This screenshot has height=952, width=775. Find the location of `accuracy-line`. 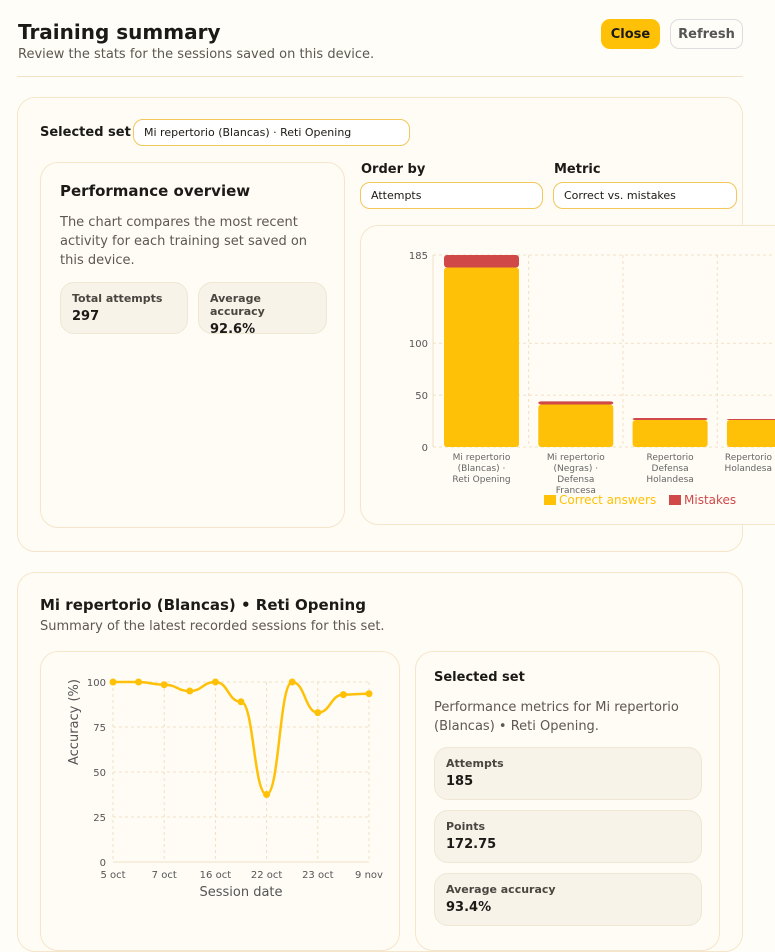

accuracy-line is located at coordinates (241, 738).